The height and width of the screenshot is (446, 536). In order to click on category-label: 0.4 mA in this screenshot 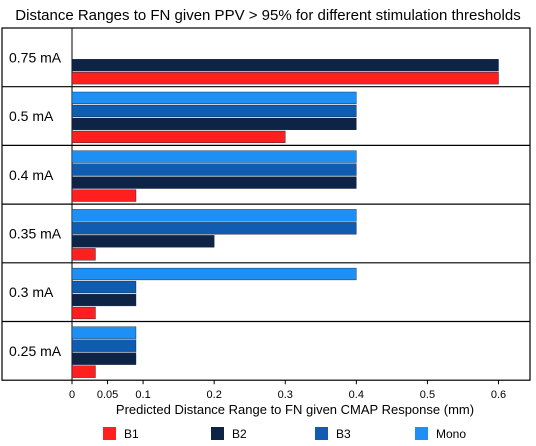, I will do `click(31, 175)`.